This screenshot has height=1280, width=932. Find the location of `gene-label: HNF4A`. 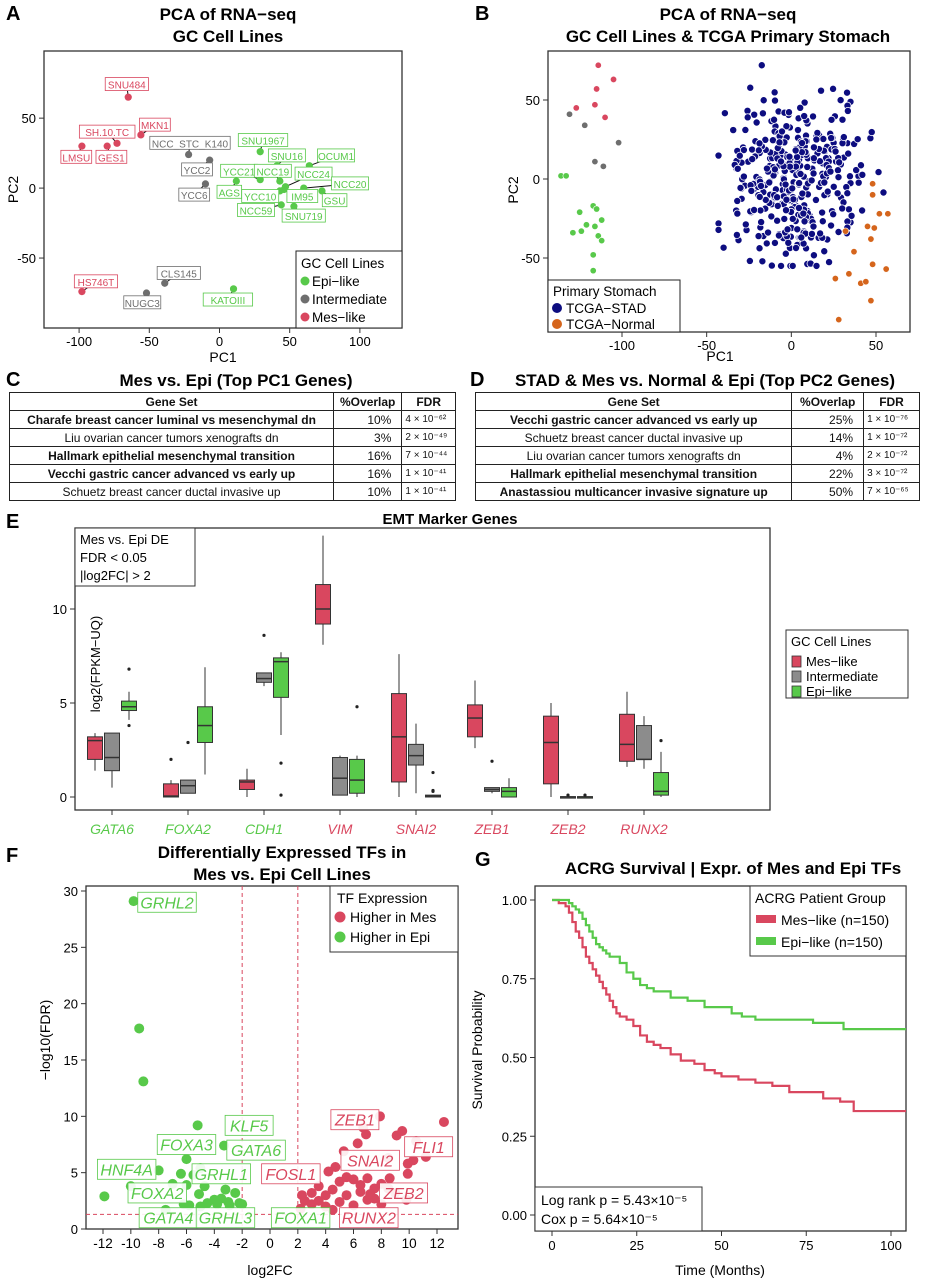

gene-label: HNF4A is located at coordinates (126, 1170).